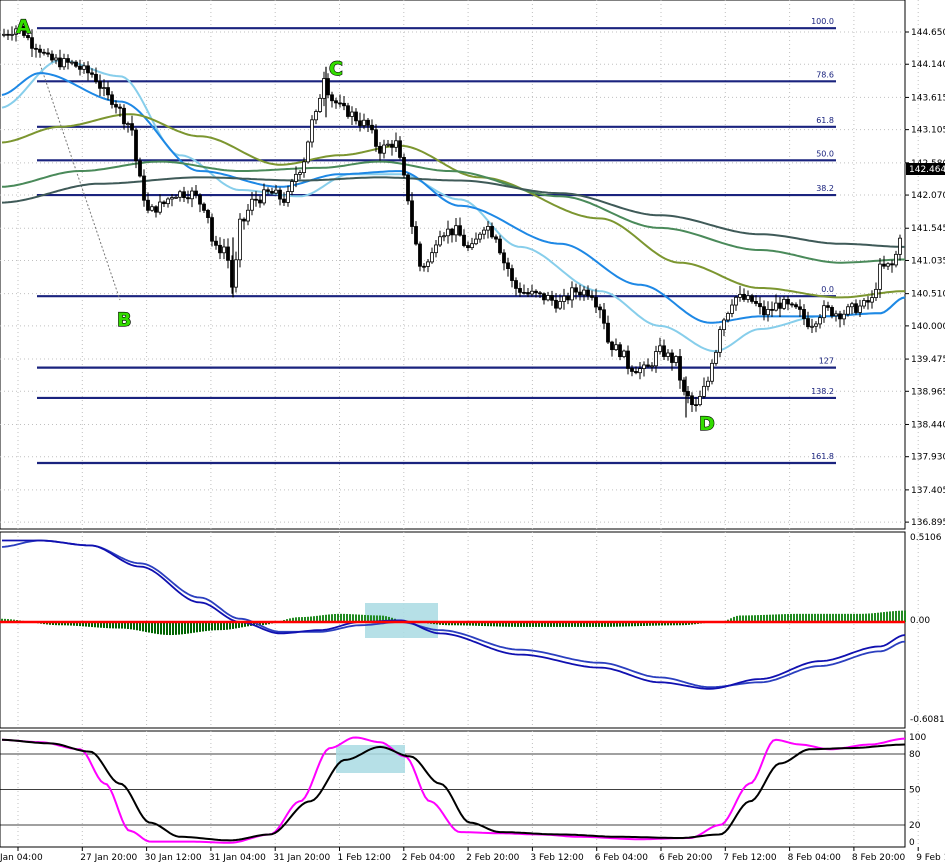  What do you see at coordinates (453, 212) in the screenshot?
I see `moving-average-line` at bounding box center [453, 212].